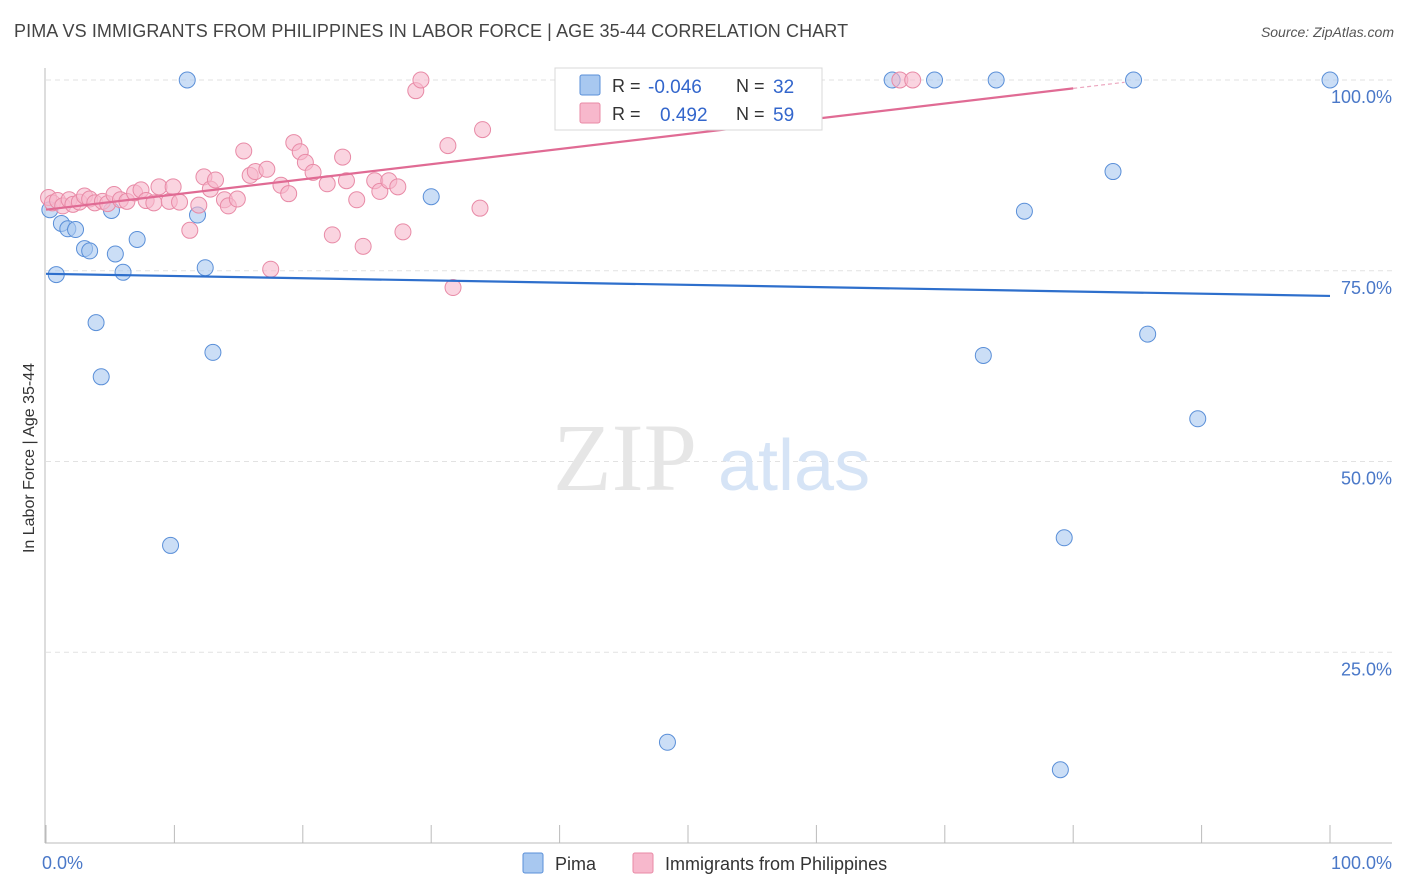 This screenshot has height=892, width=1406. What do you see at coordinates (750, 114) in the screenshot?
I see `legend-n-label-philippines: N =` at bounding box center [750, 114].